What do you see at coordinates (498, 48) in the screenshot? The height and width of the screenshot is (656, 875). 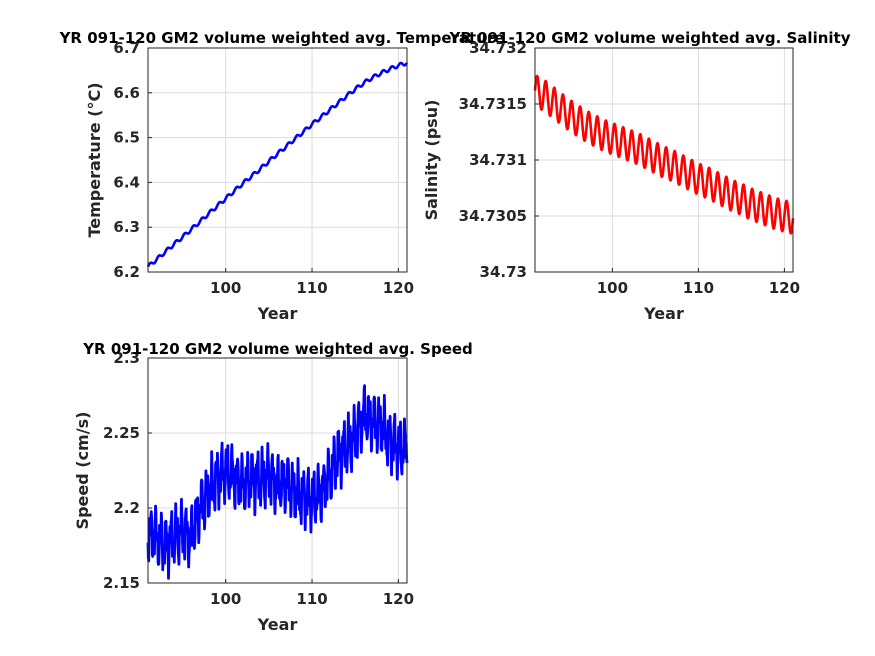 I see `salinity-y-tick-label: 34.732` at bounding box center [498, 48].